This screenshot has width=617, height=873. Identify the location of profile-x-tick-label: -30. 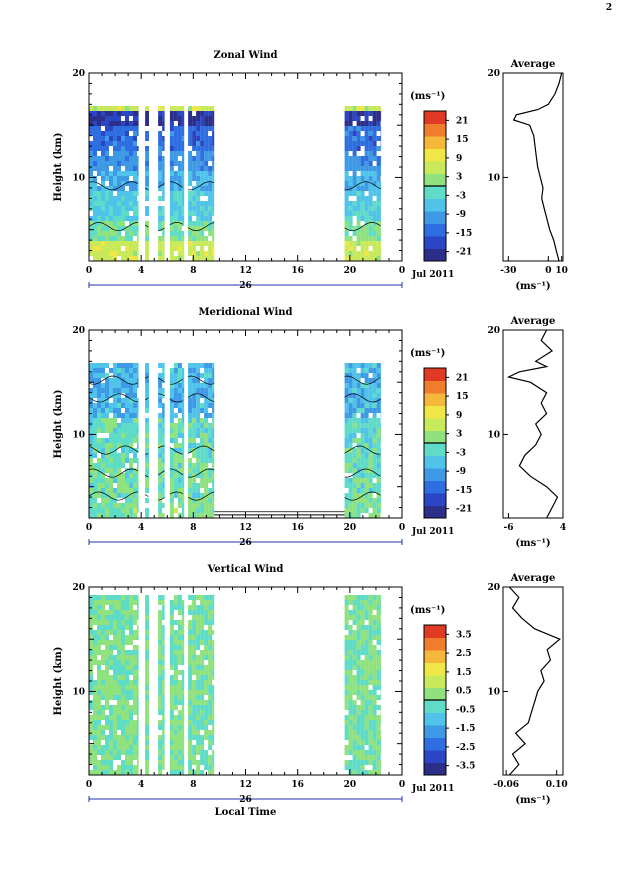
(508, 271).